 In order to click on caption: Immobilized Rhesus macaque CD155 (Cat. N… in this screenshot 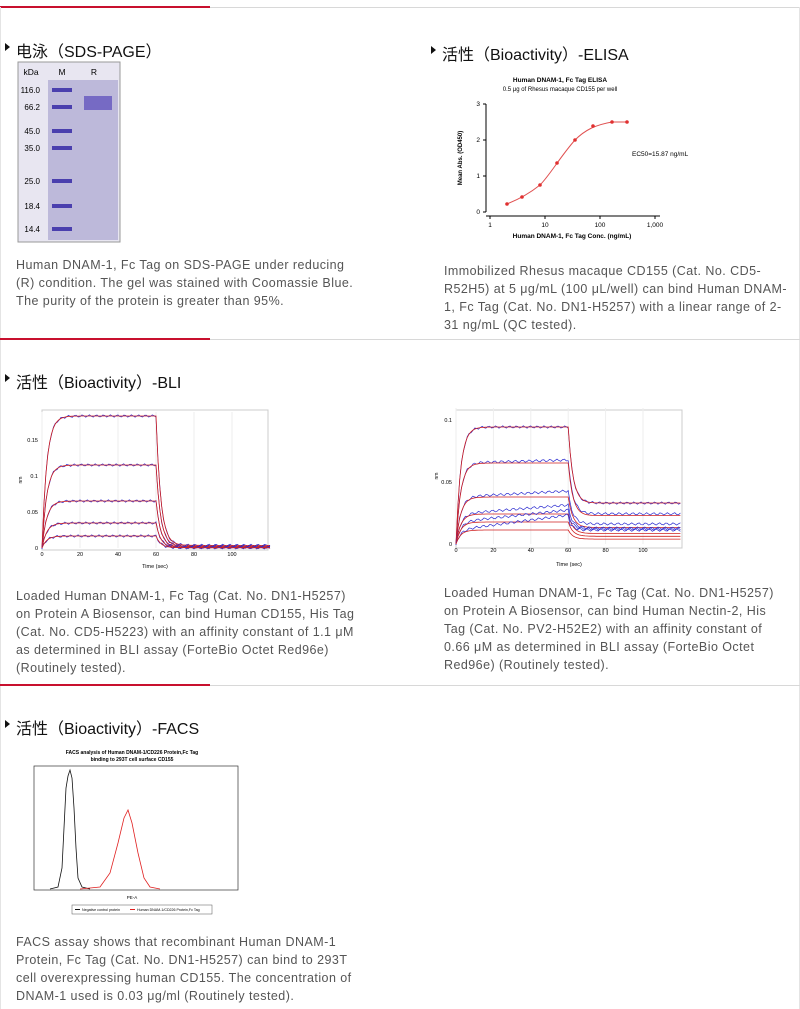, I will do `click(616, 298)`.